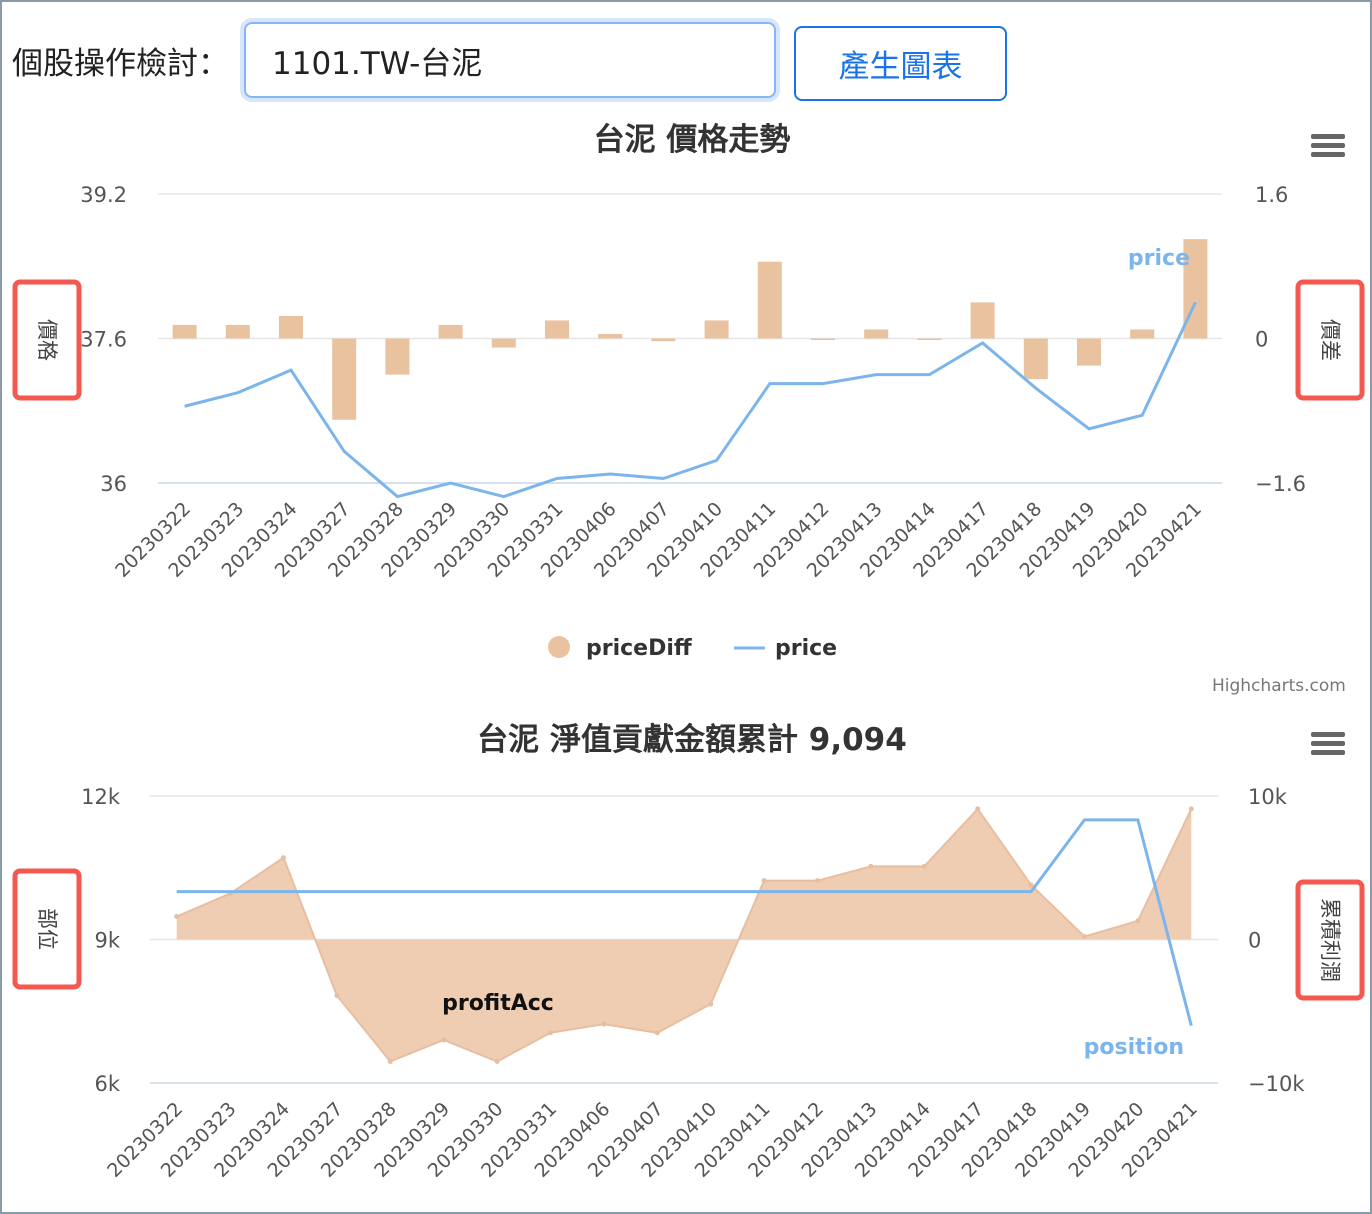 The image size is (1372, 1214). Describe the element at coordinates (498, 1003) in the screenshot. I see `profit-acc-label: profitAcc` at that location.